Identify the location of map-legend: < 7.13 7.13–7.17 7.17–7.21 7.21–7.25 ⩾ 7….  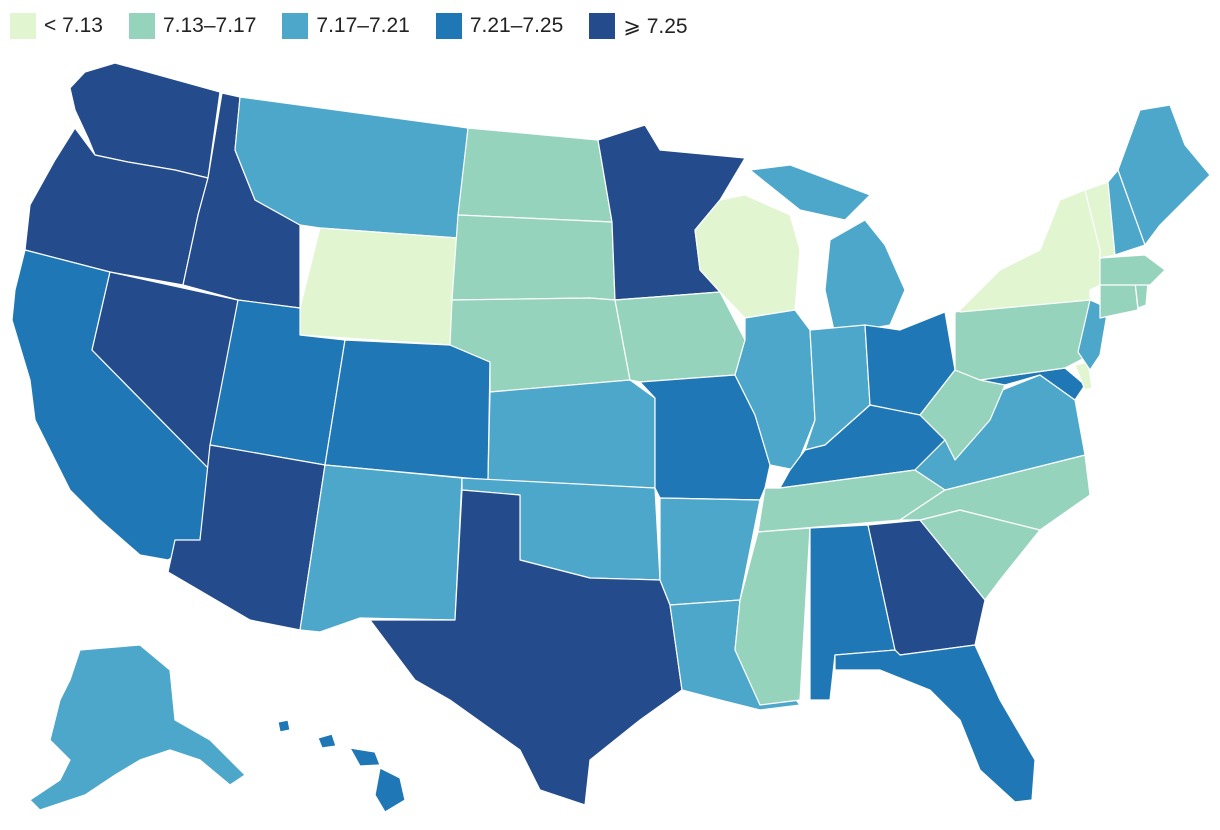
(349, 26).